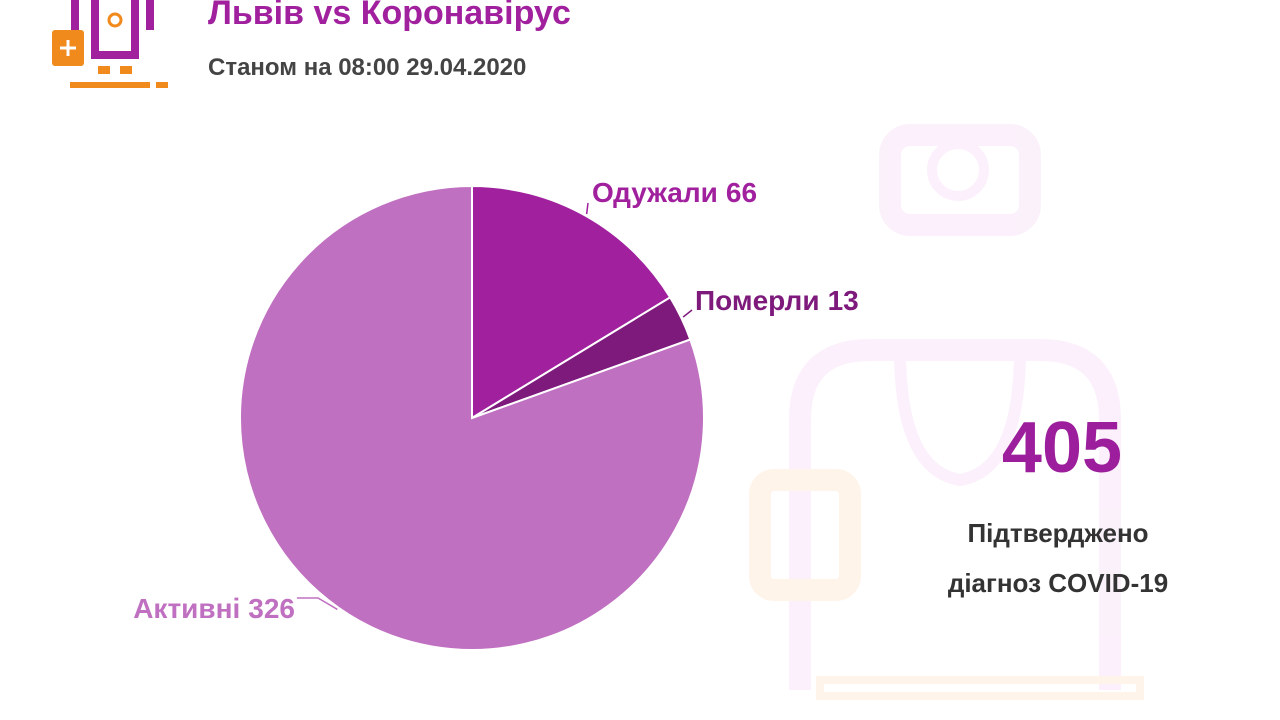 The height and width of the screenshot is (720, 1280). Describe the element at coordinates (186, 608) in the screenshot. I see `slice-label-category: Активні` at that location.